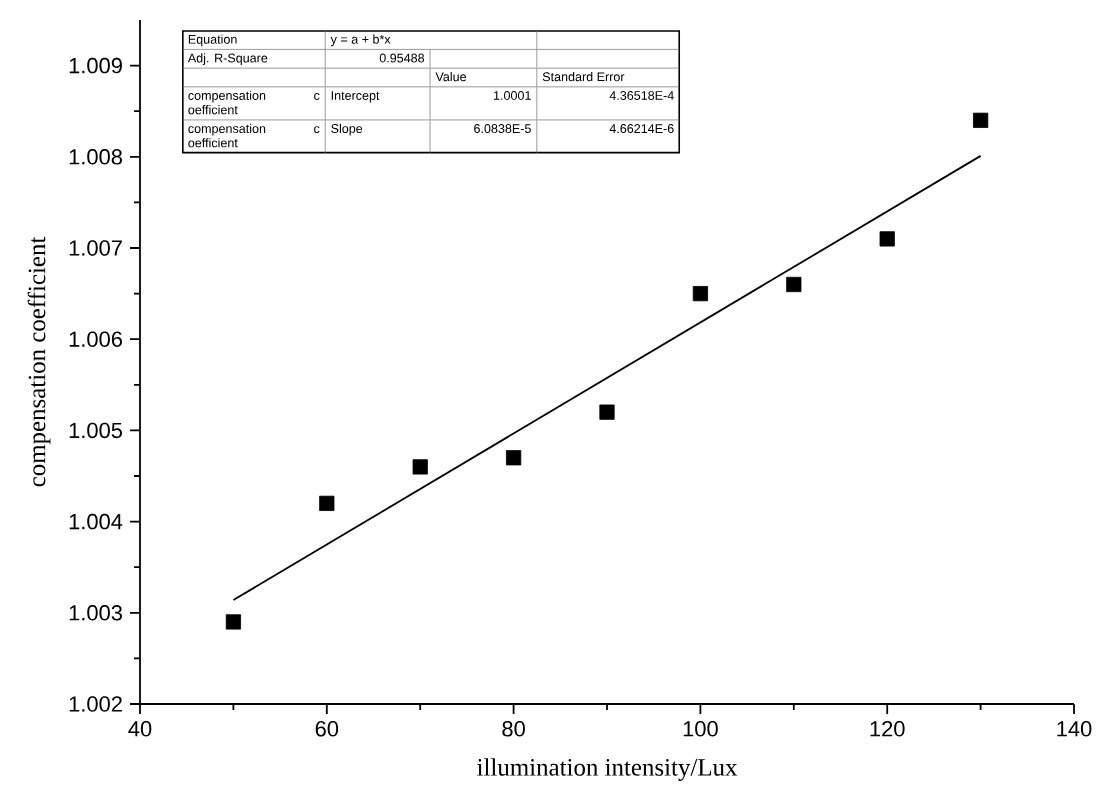 Image resolution: width=1098 pixels, height=812 pixels. What do you see at coordinates (95, 65) in the screenshot?
I see `y-tick-label: 1.009` at bounding box center [95, 65].